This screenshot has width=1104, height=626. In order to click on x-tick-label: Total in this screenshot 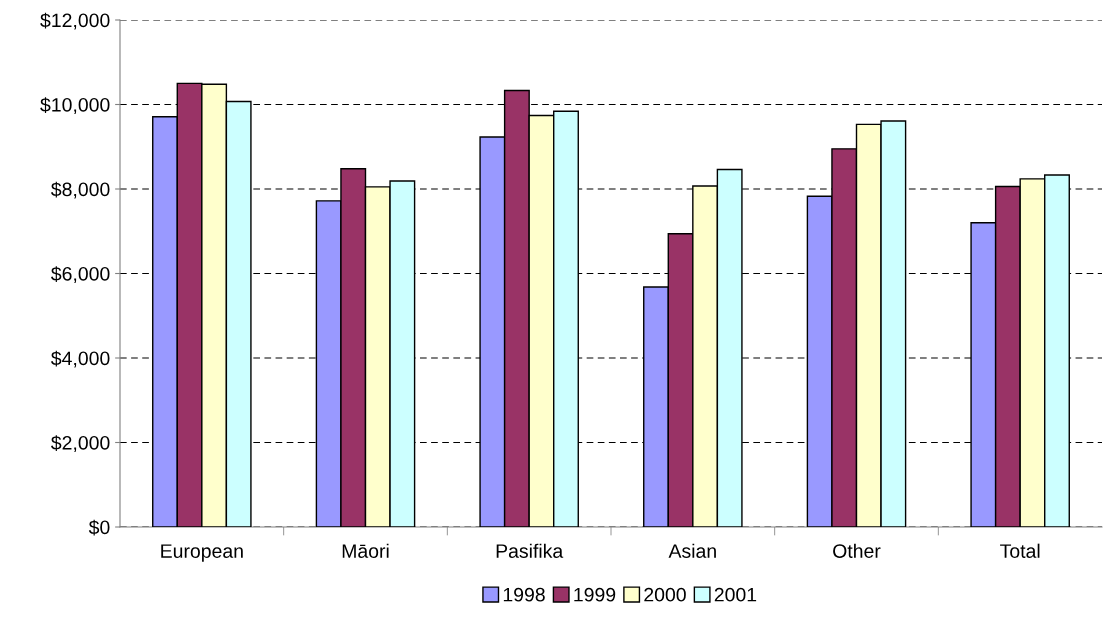, I will do `click(1020, 550)`.